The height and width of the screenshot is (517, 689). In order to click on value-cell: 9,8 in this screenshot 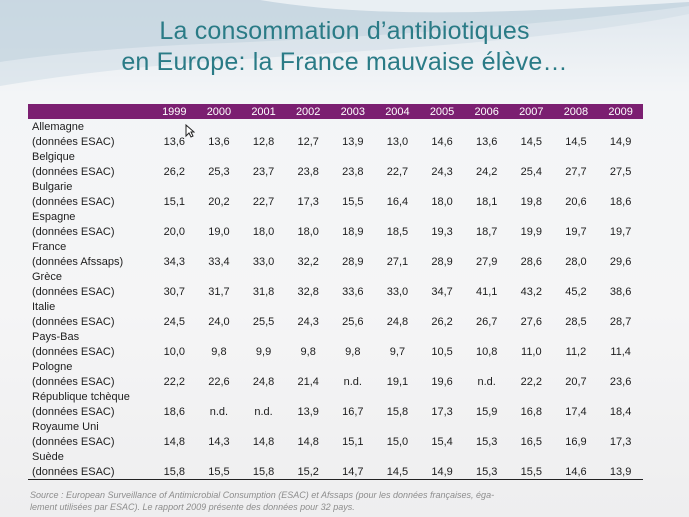, I will do `click(353, 351)`.